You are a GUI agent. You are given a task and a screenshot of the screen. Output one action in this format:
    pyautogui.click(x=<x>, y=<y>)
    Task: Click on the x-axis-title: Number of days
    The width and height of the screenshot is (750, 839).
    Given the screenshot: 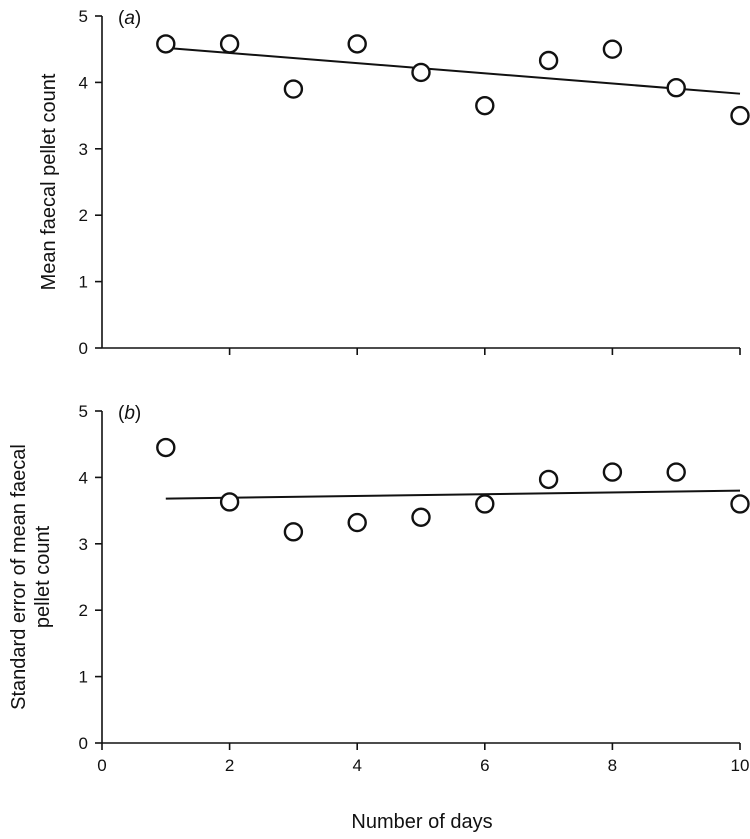 What is the action you would take?
    pyautogui.click(x=421, y=822)
    